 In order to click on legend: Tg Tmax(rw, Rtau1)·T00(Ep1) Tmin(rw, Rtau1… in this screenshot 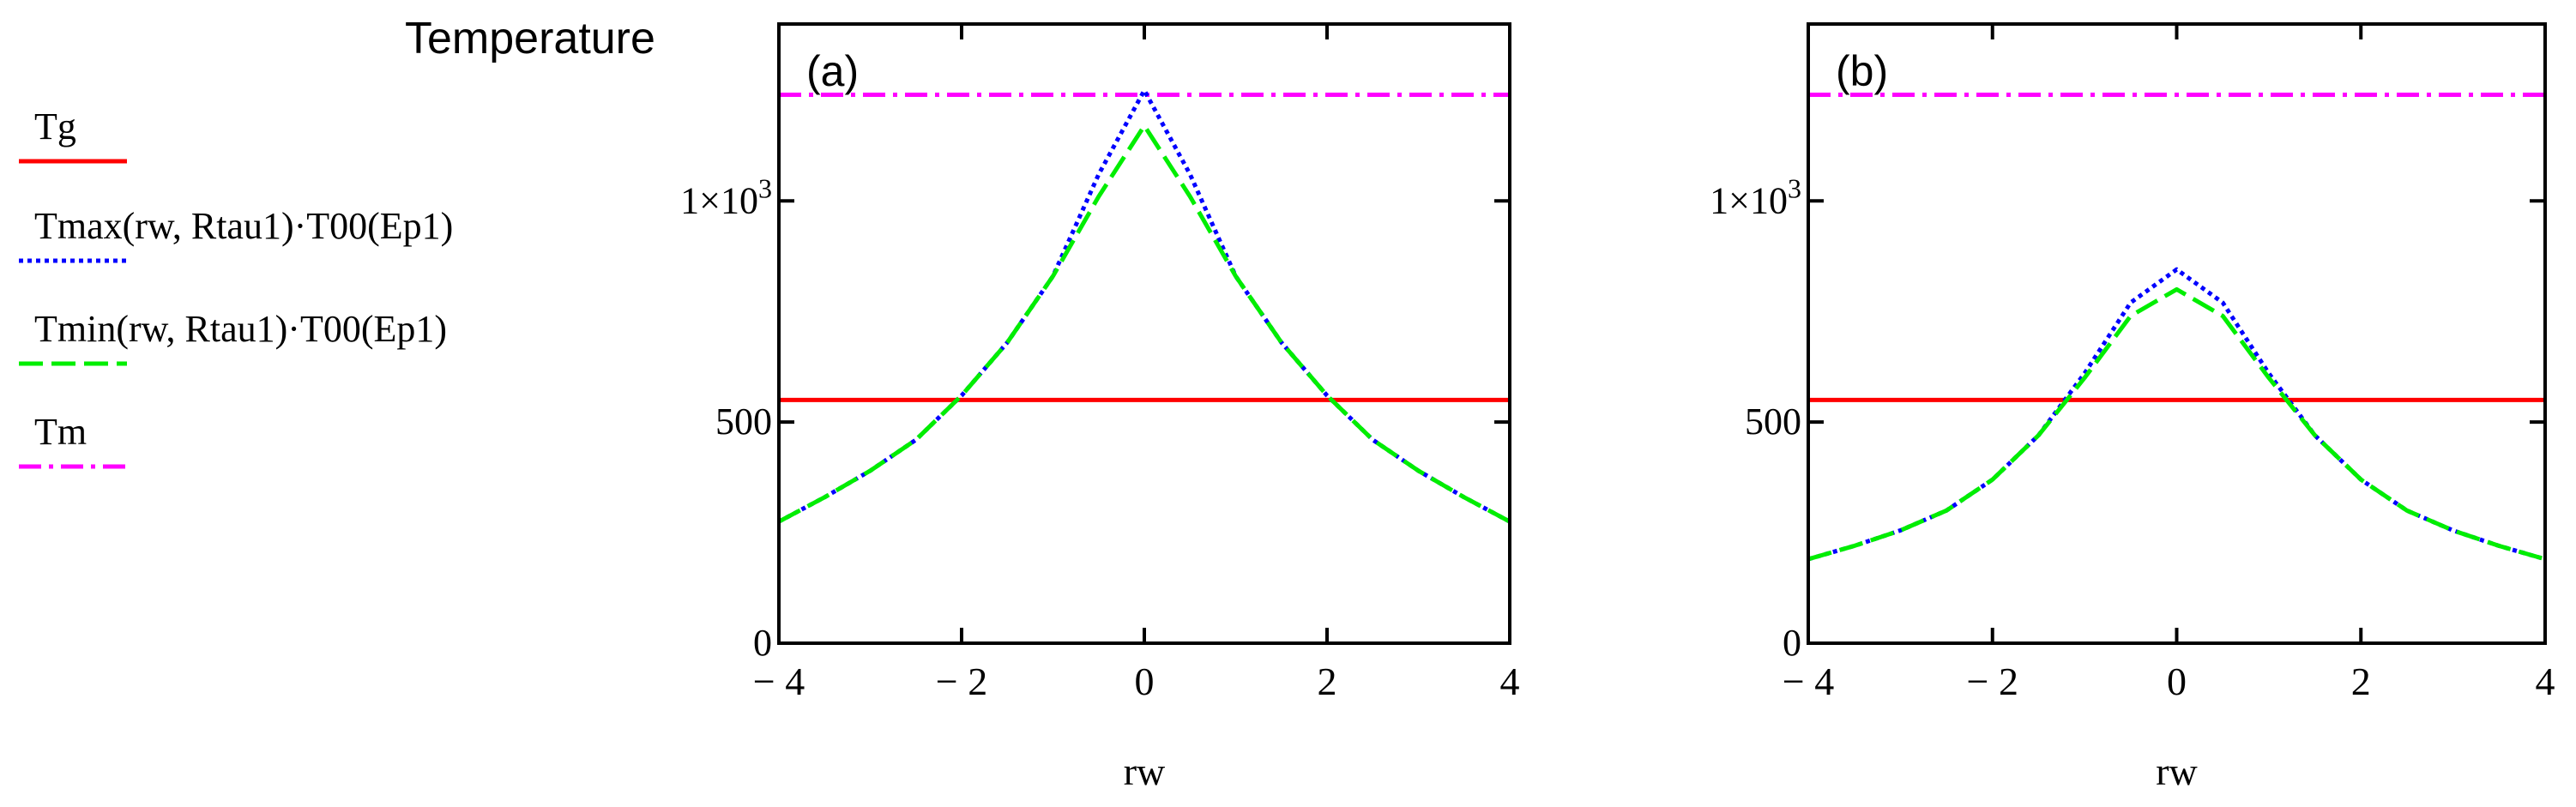, I will do `click(236, 287)`.